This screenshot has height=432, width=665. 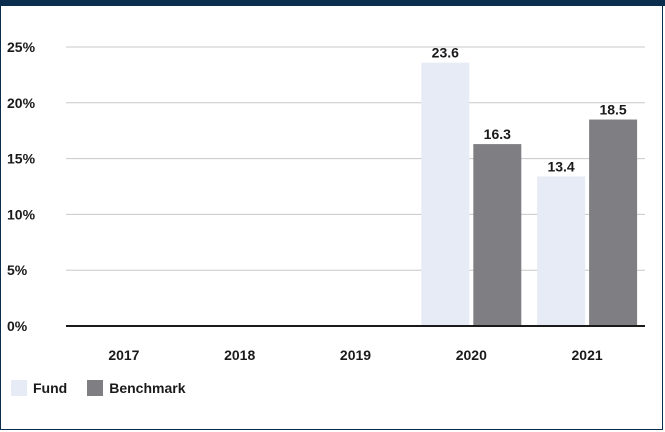 What do you see at coordinates (21, 214) in the screenshot?
I see `y-tick-label: 10%` at bounding box center [21, 214].